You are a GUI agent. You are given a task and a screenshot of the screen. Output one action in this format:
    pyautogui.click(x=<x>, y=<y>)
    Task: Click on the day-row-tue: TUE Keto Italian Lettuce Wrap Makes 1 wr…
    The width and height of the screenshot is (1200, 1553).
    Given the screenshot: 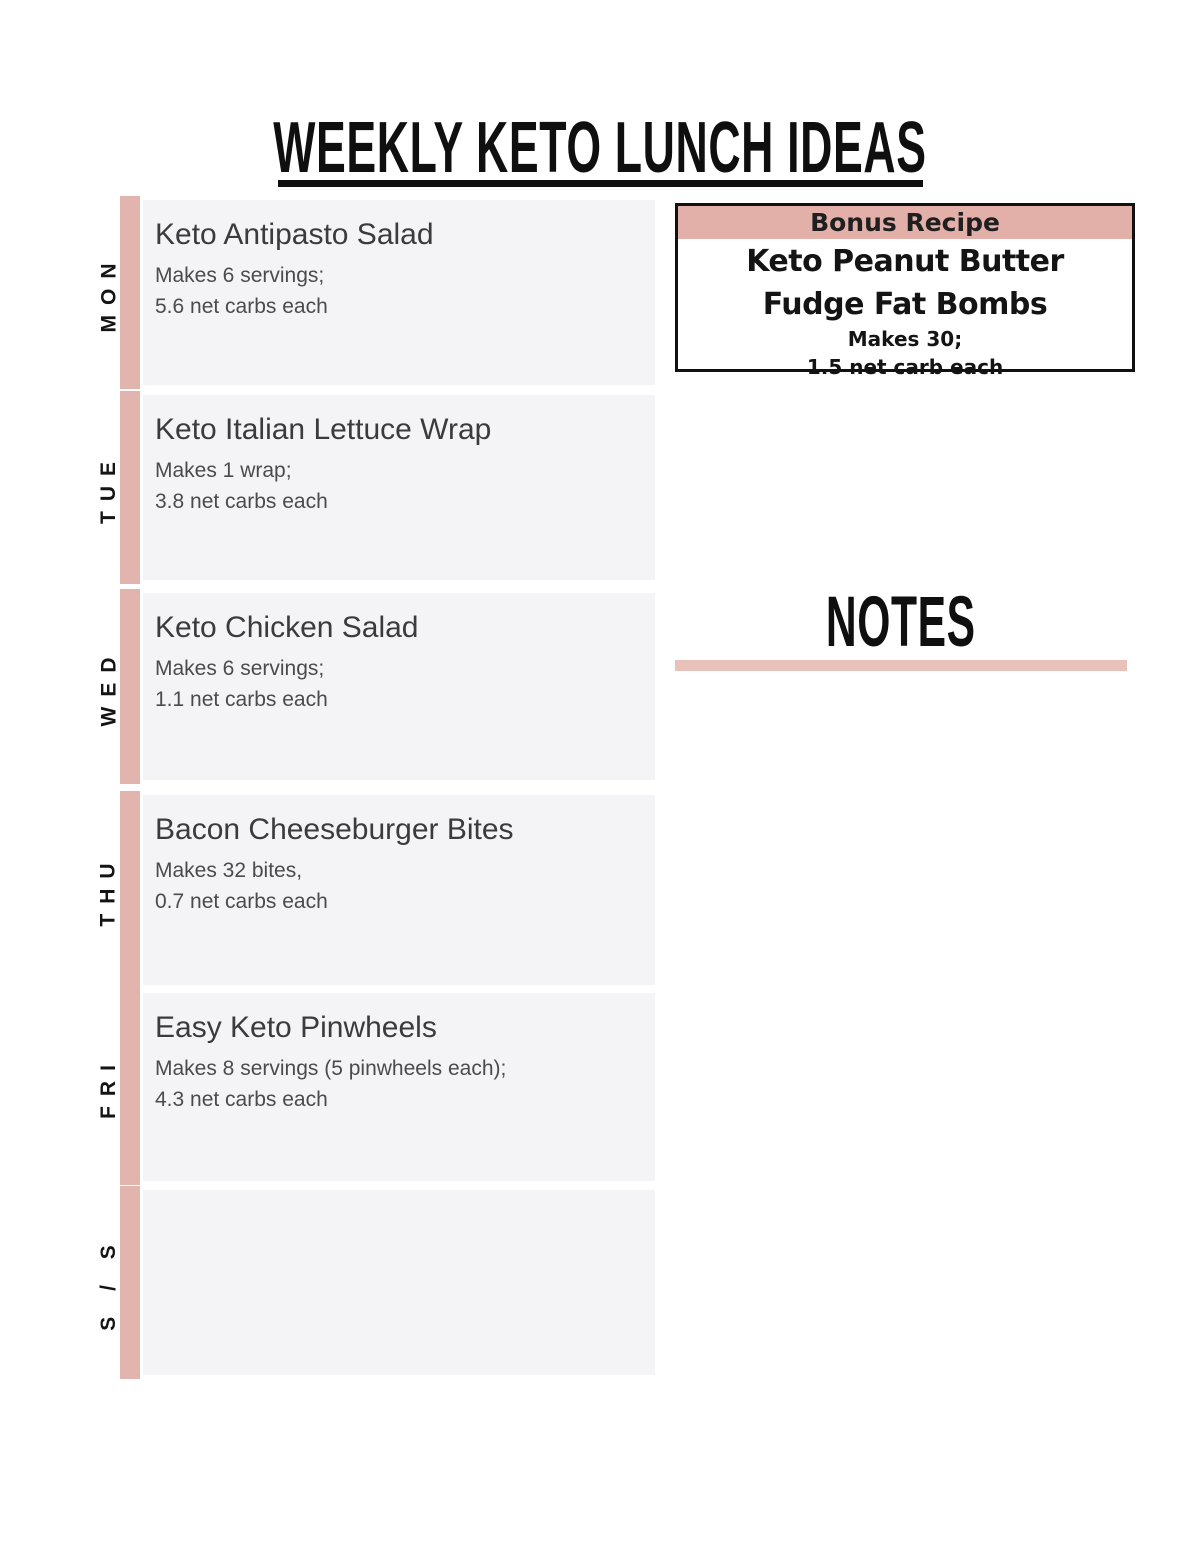 What is the action you would take?
    pyautogui.click(x=340, y=487)
    